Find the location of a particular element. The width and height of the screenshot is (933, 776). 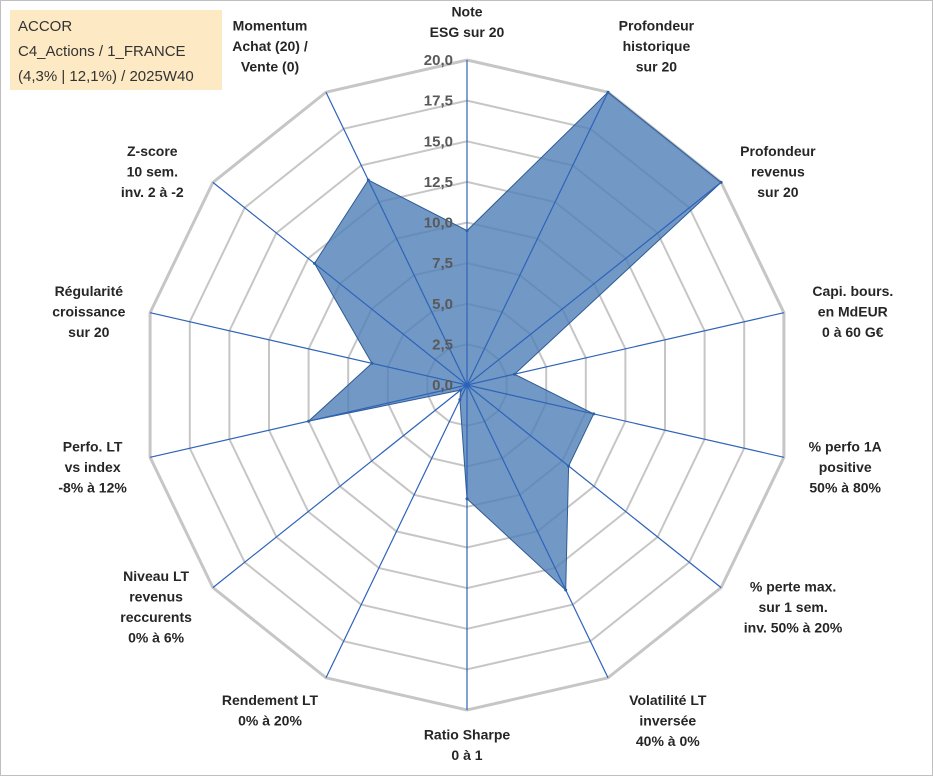

axis-label-line: % perte max. is located at coordinates (793, 586).